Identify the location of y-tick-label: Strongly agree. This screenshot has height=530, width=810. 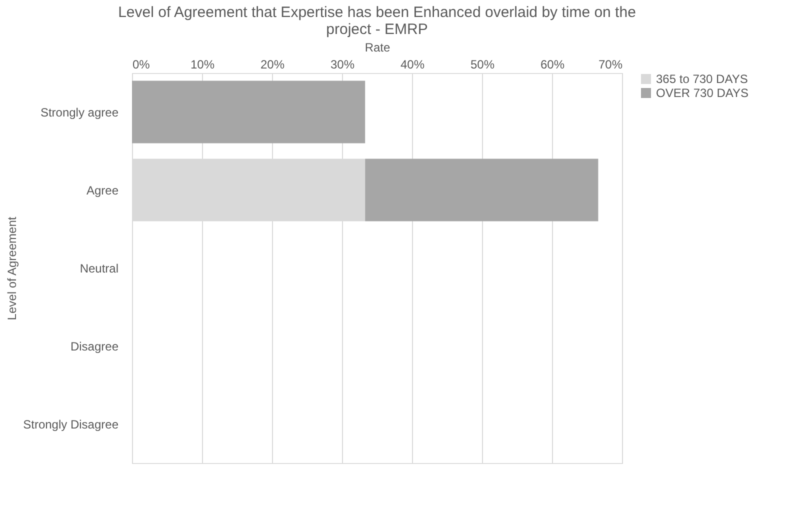
(79, 113).